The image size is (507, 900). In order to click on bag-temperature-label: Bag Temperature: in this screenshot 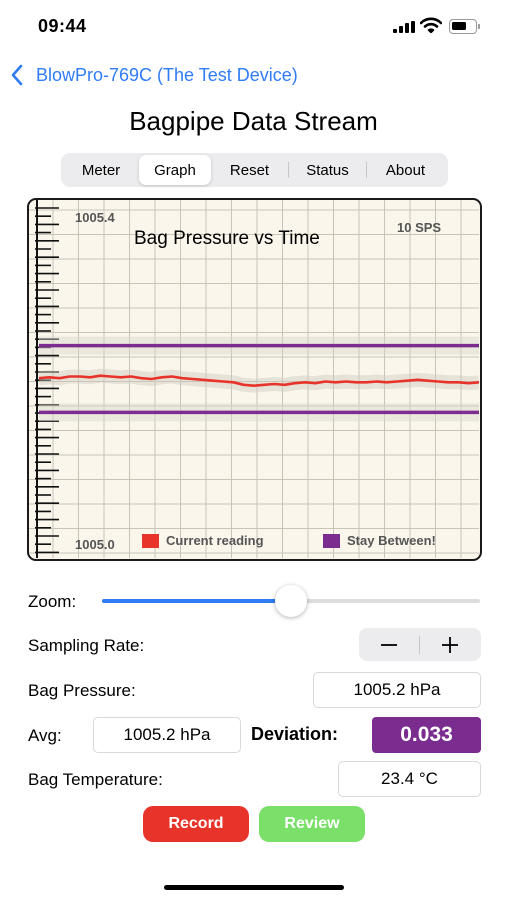, I will do `click(95, 779)`.